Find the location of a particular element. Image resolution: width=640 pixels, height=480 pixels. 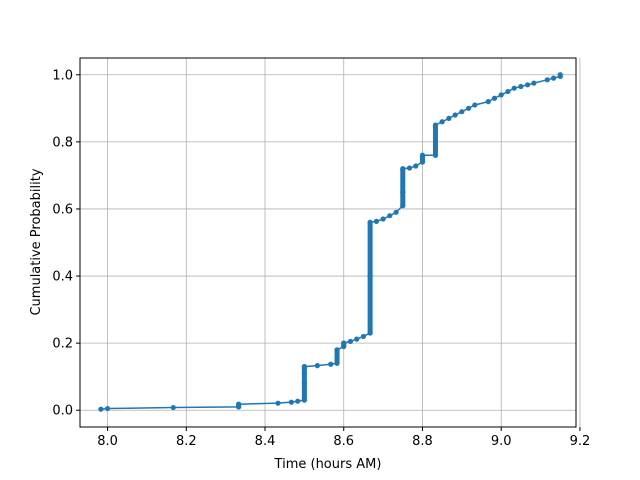

x-axis-ticks: 8.0 8.2 8.4 8.6 8.8 9.0 9.2 is located at coordinates (343, 438).